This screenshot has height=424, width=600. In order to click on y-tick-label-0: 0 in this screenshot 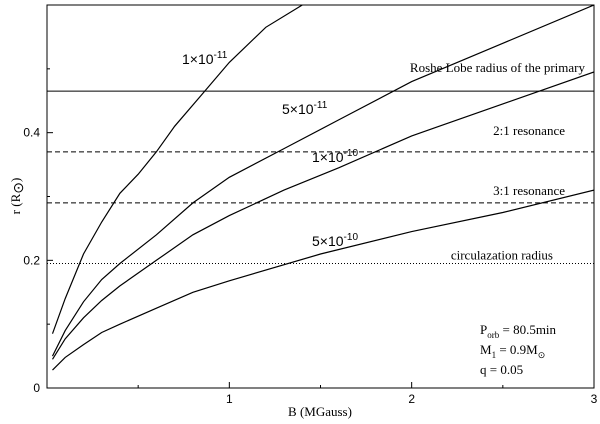, I will do `click(36, 388)`.